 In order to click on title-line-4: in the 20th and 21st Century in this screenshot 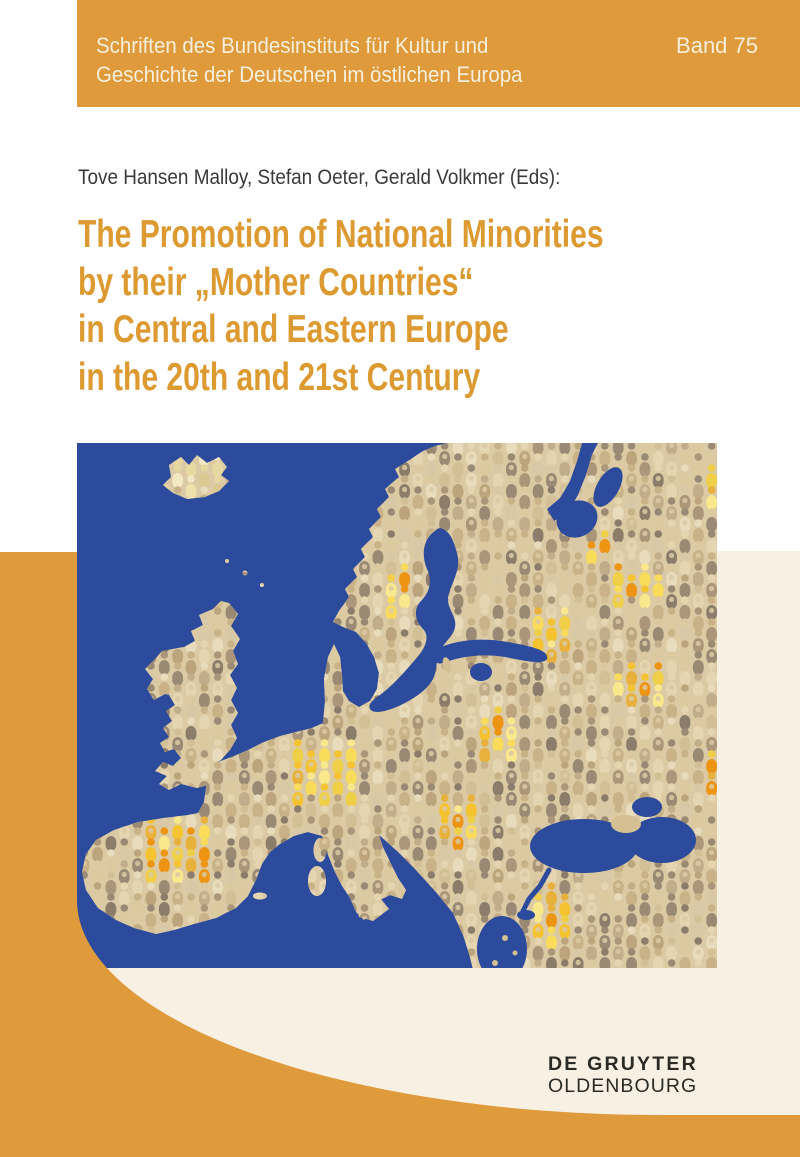, I will do `click(279, 377)`.